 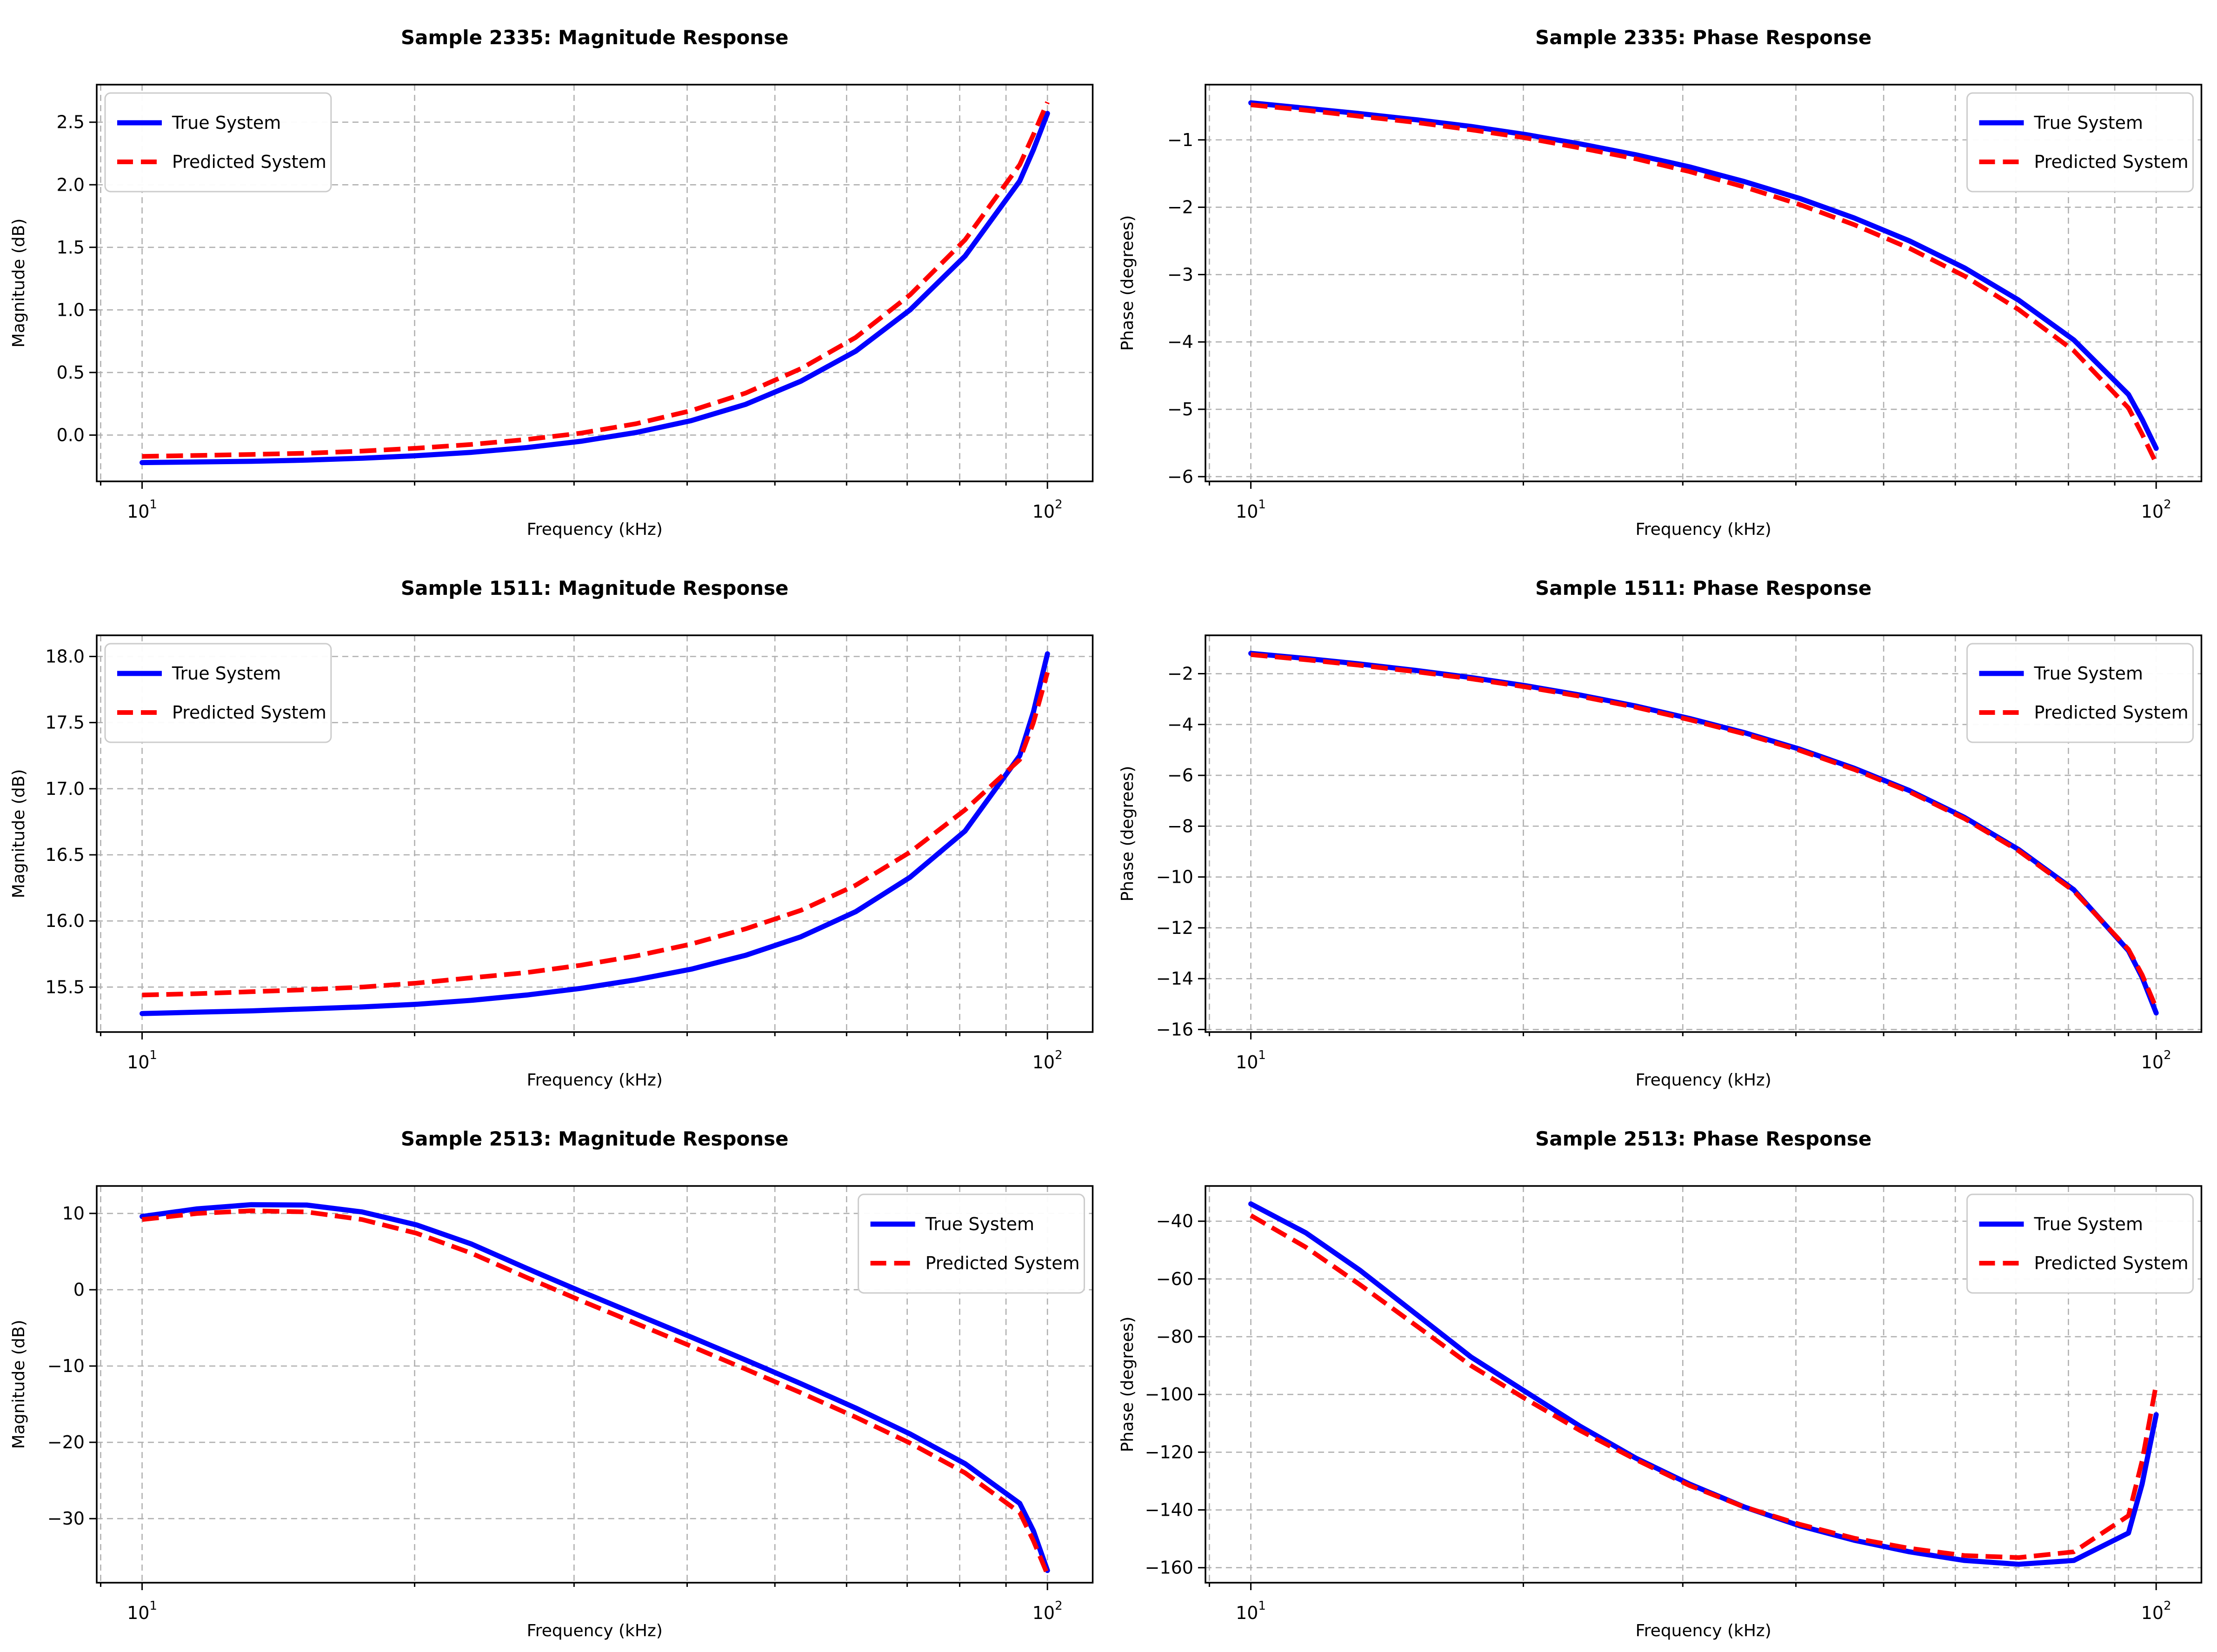 I want to click on y-tick-label: 0.5, so click(x=71, y=372).